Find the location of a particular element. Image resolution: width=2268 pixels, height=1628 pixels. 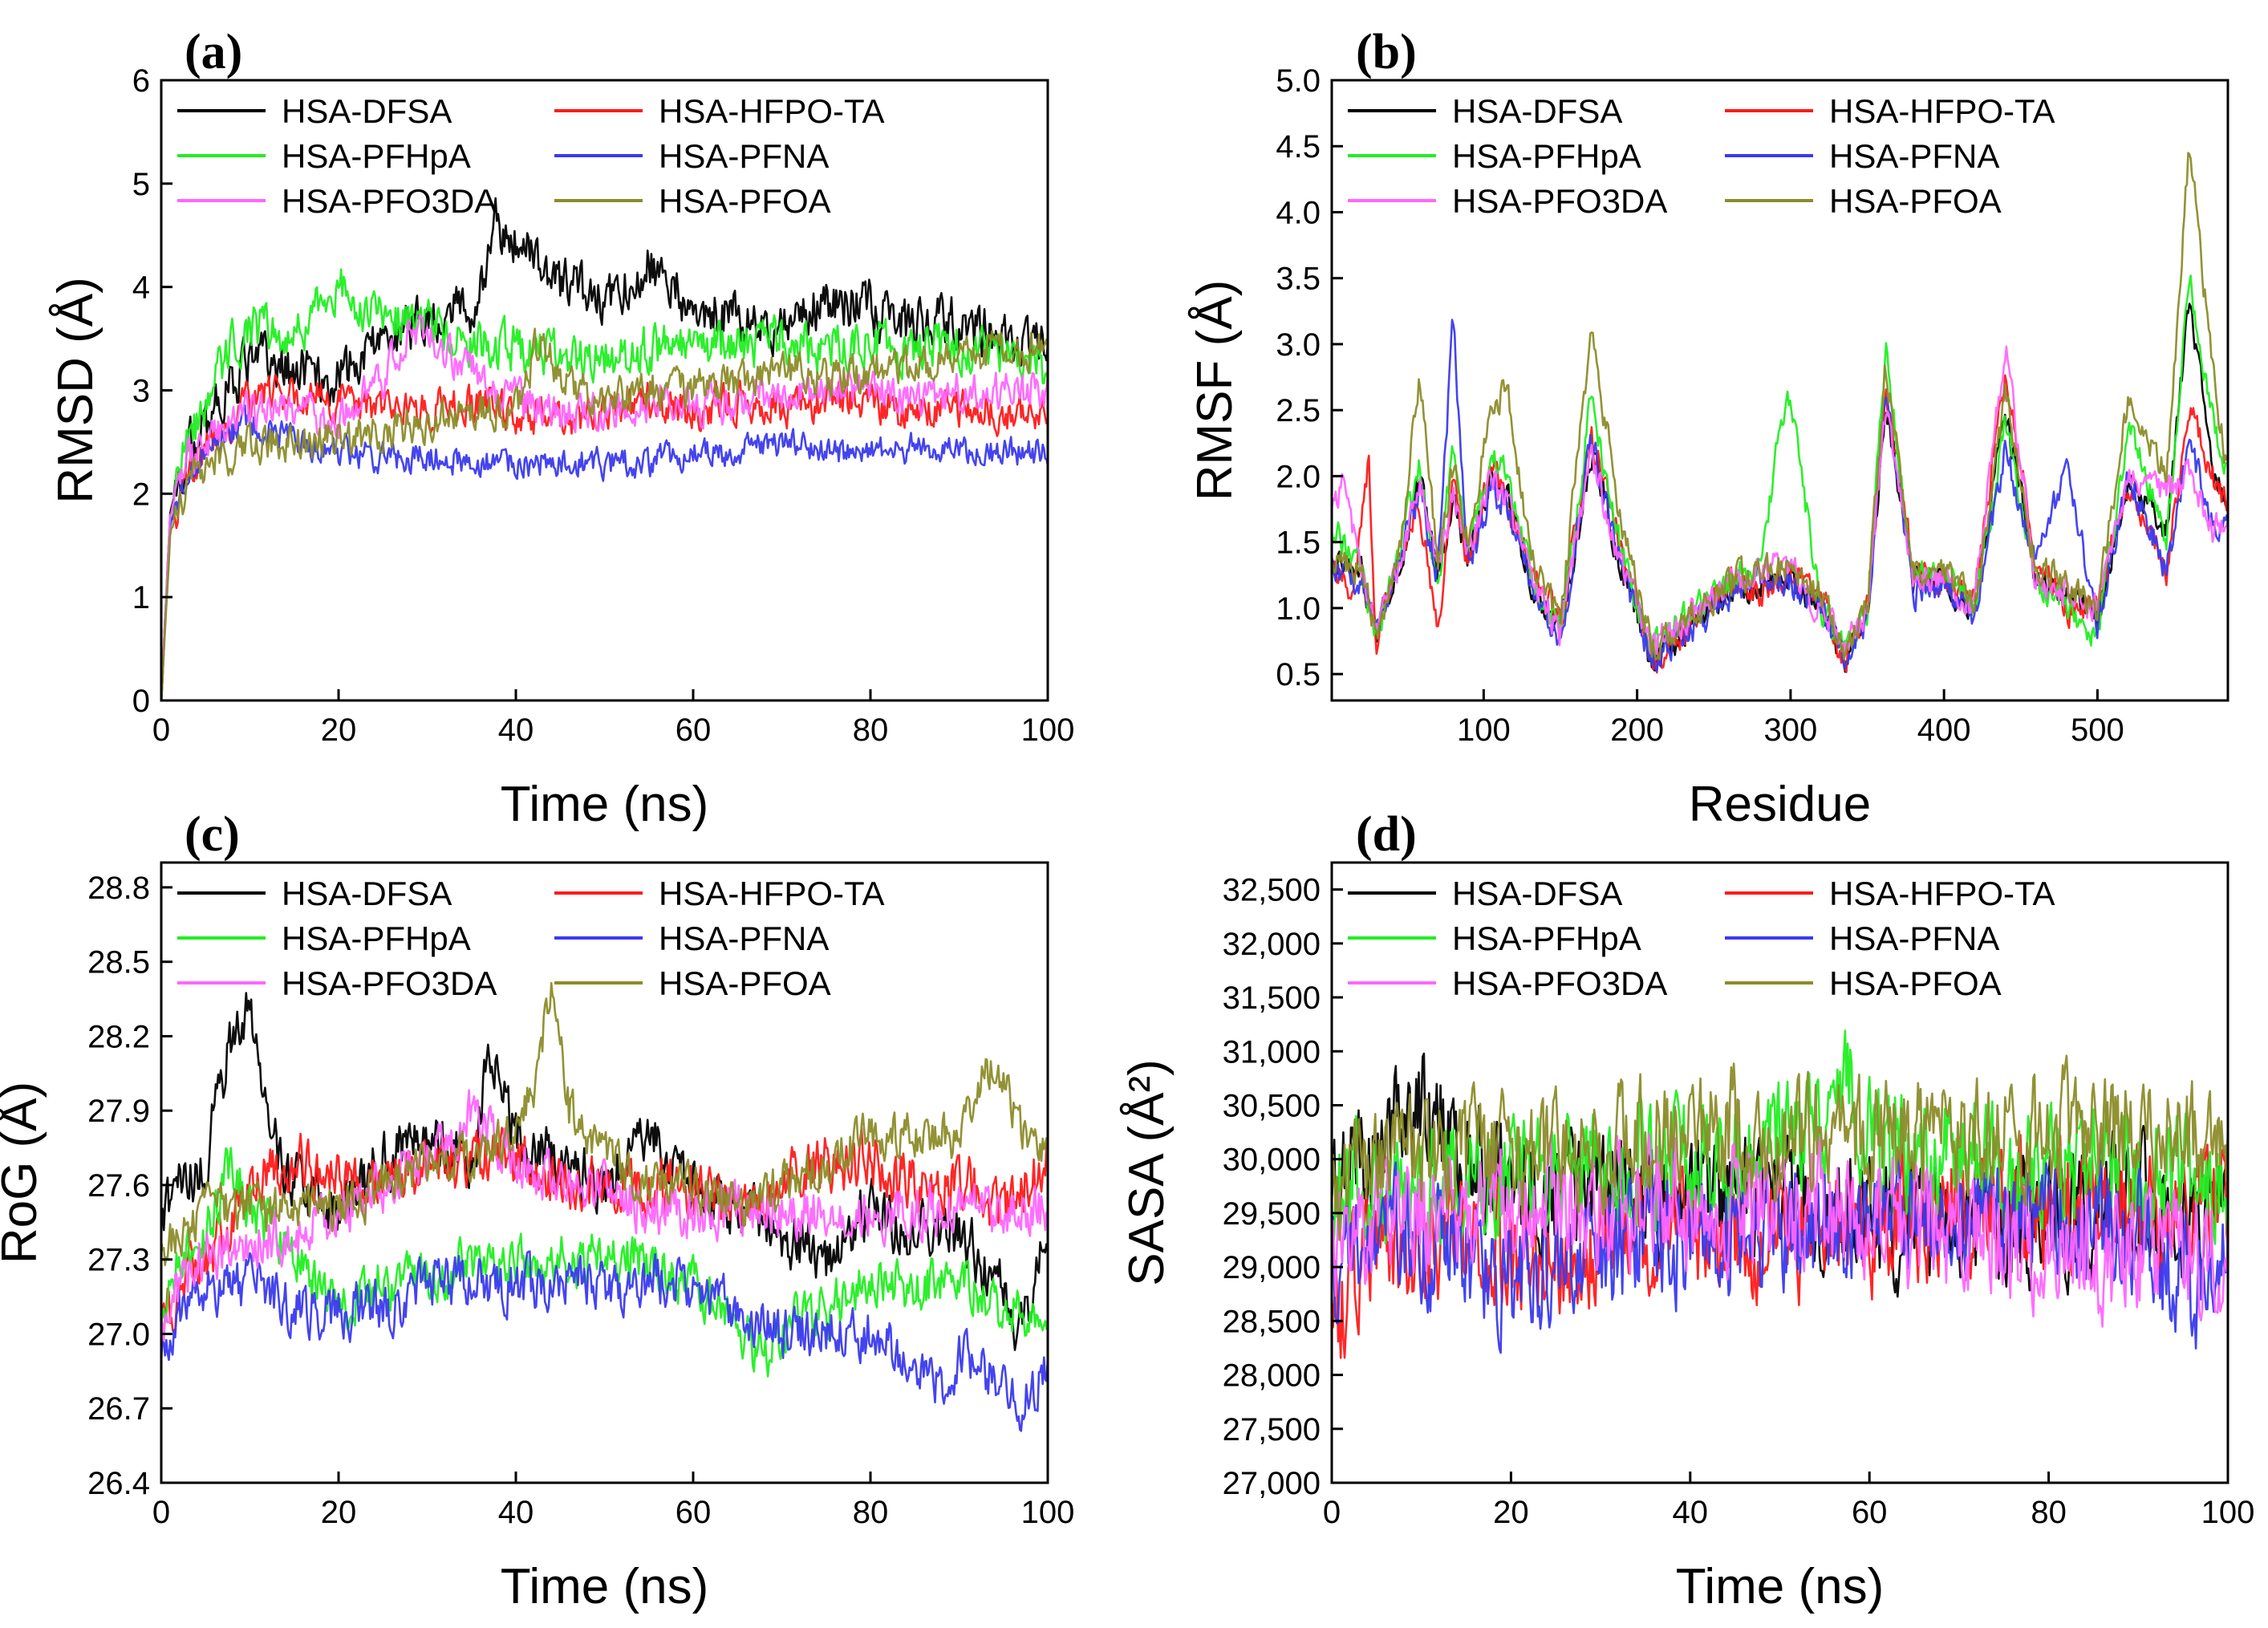

y-tick-label: 0 is located at coordinates (141, 701).